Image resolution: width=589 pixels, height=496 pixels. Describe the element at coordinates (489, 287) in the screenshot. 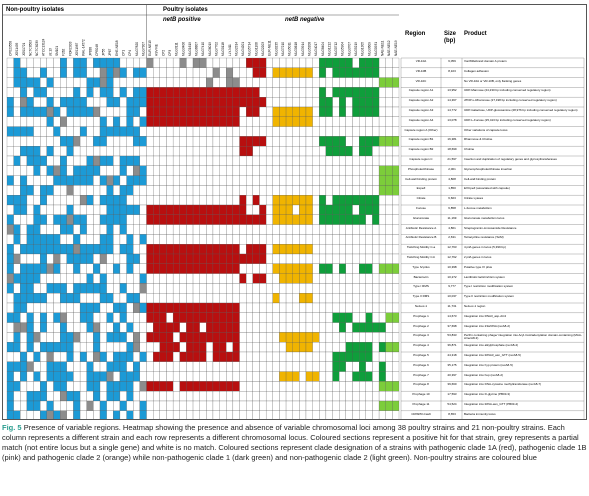

I see `row-product: Type I restriction modification system` at that location.